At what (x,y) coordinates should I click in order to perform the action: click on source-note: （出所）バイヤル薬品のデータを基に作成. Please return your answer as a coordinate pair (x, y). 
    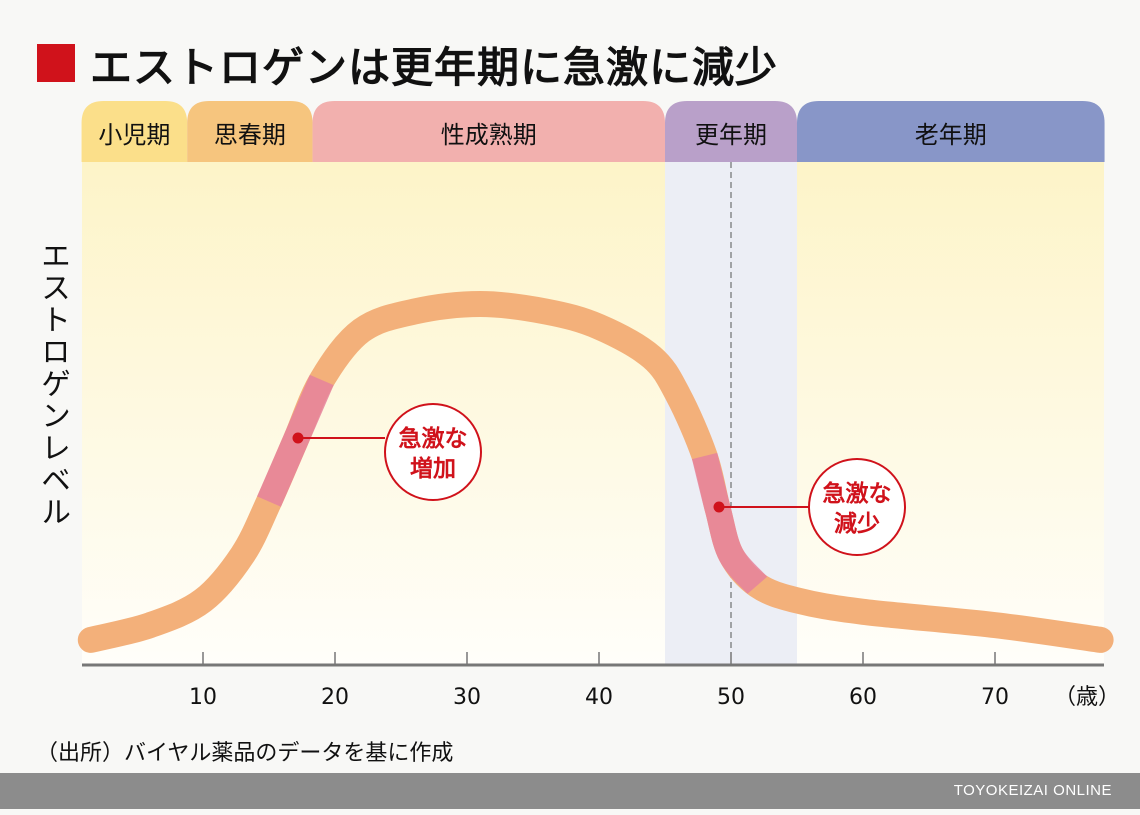
    Looking at the image, I should click on (245, 753).